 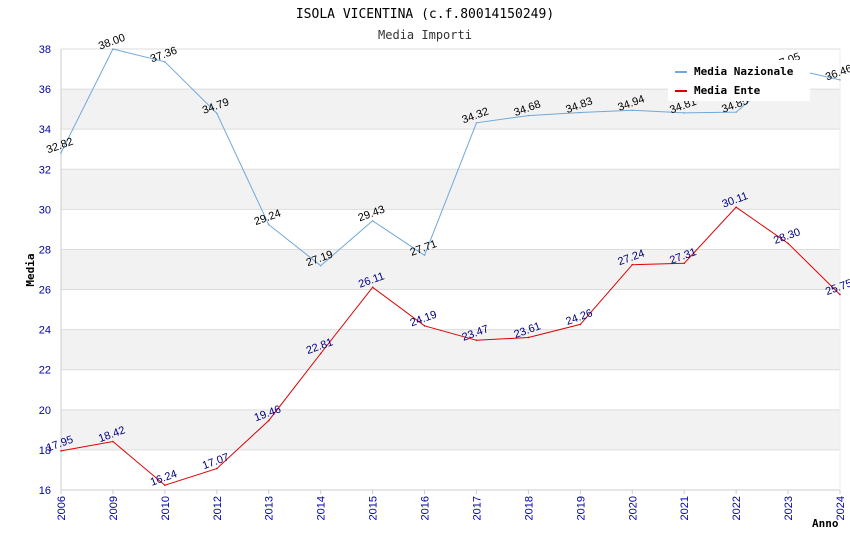 What do you see at coordinates (30, 269) in the screenshot?
I see `y-axis-title: Media` at bounding box center [30, 269].